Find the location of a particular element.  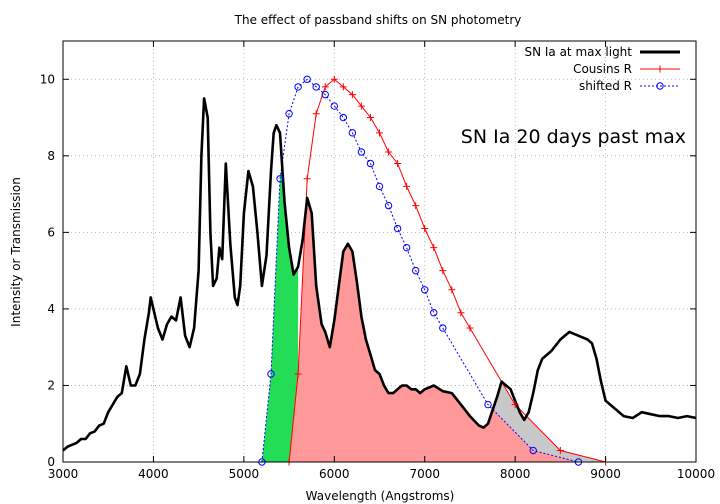

y-tick-label: 4 is located at coordinates (51, 309).